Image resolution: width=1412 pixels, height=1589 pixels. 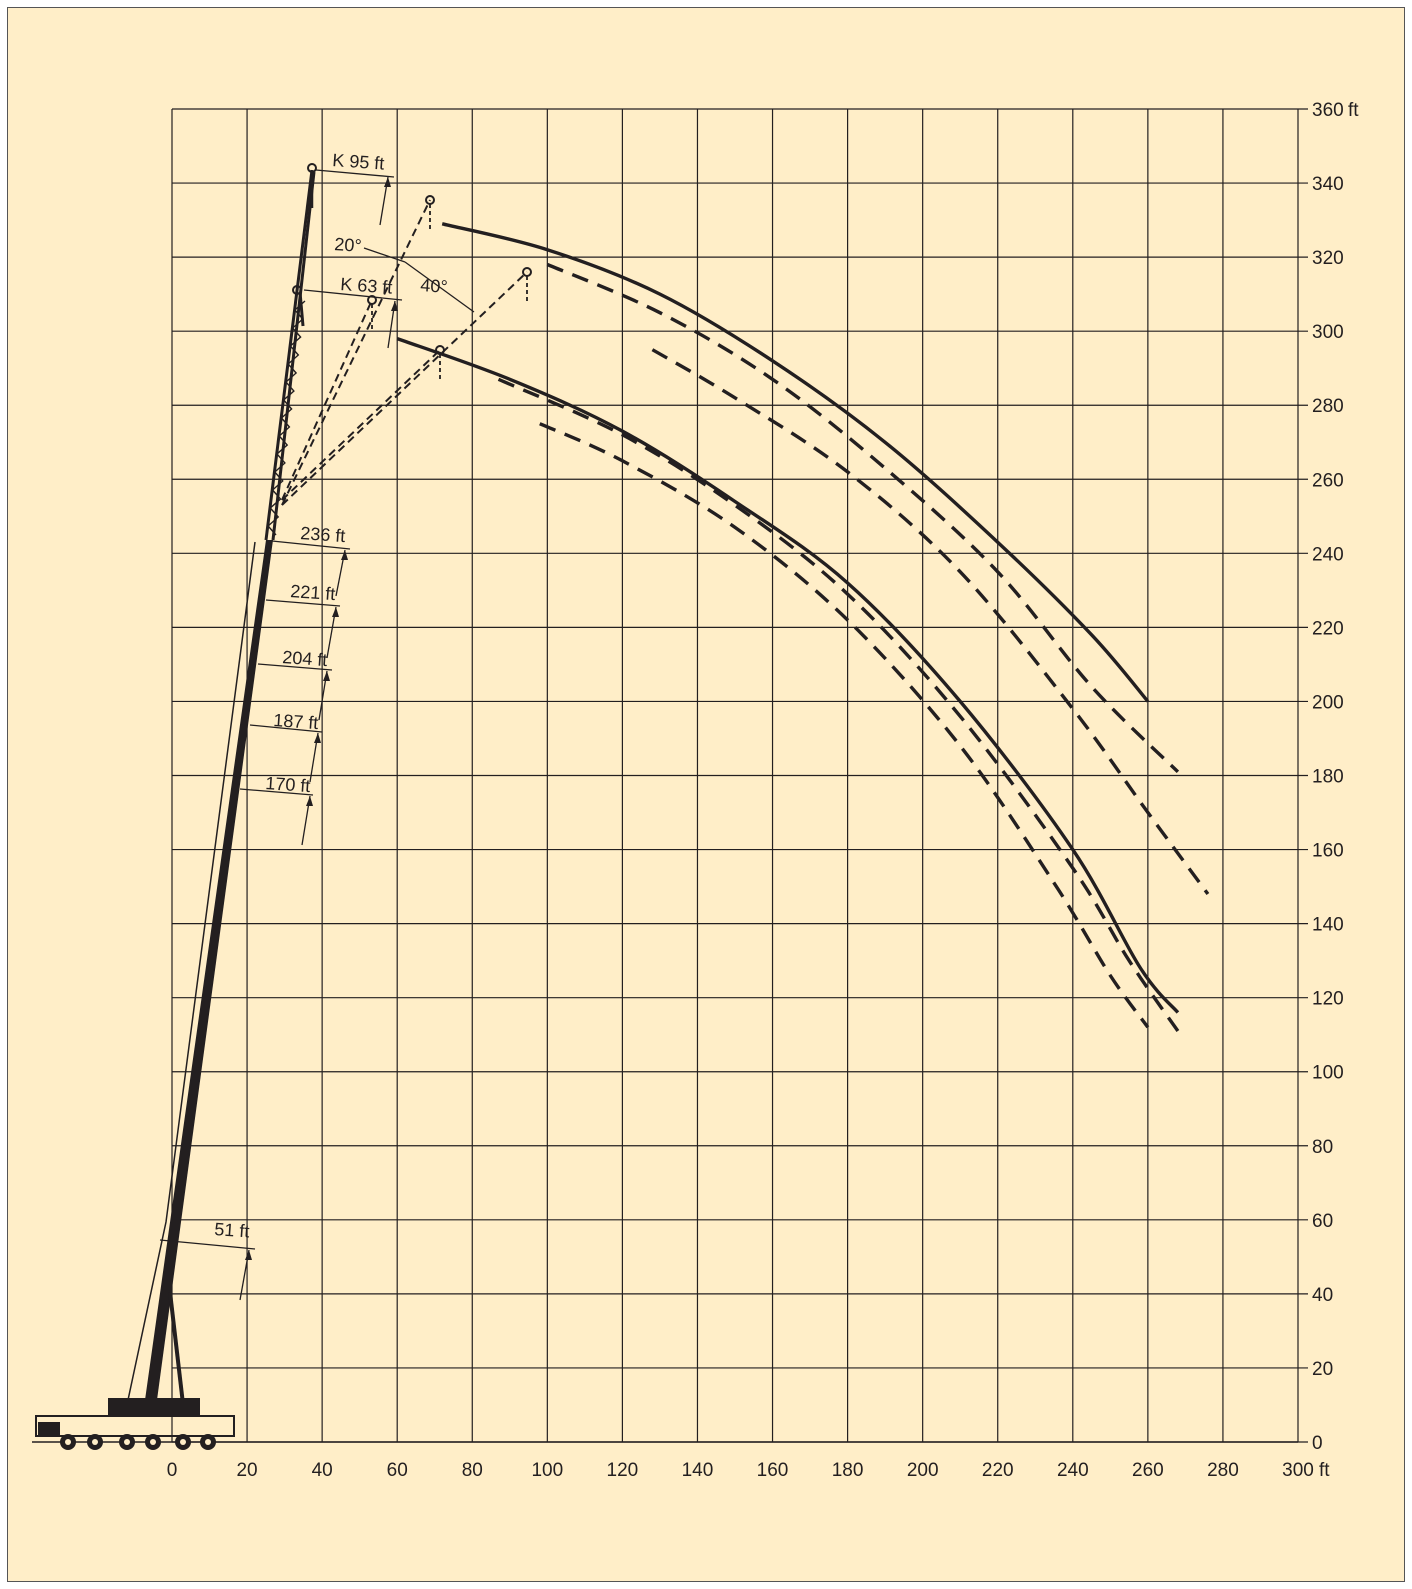 I want to click on x-tick-label-300: 300, so click(x=1298, y=1470).